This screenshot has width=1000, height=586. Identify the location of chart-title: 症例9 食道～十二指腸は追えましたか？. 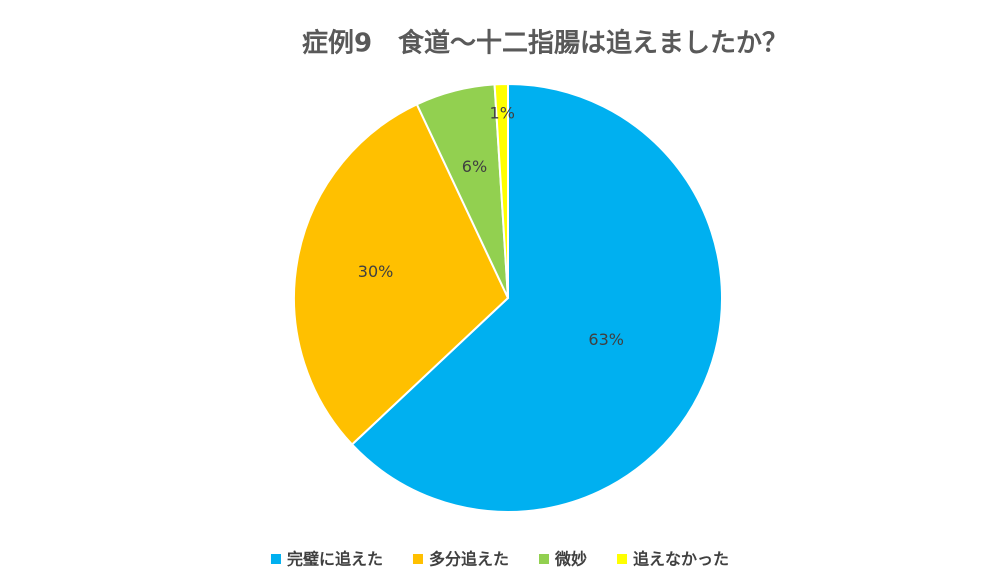
(545, 43).